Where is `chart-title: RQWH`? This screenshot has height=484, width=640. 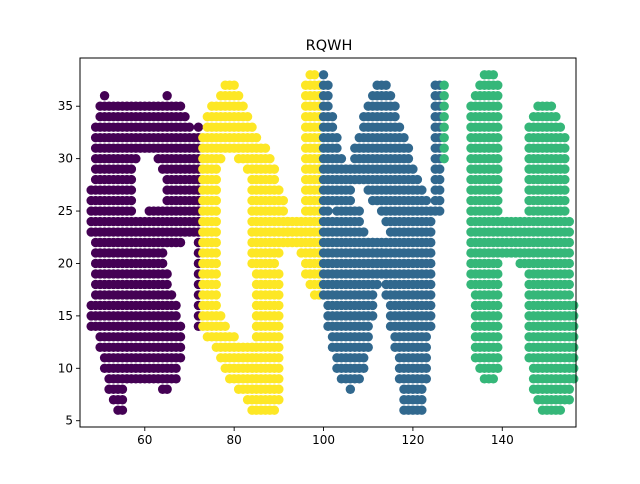 chart-title: RQWH is located at coordinates (329, 46).